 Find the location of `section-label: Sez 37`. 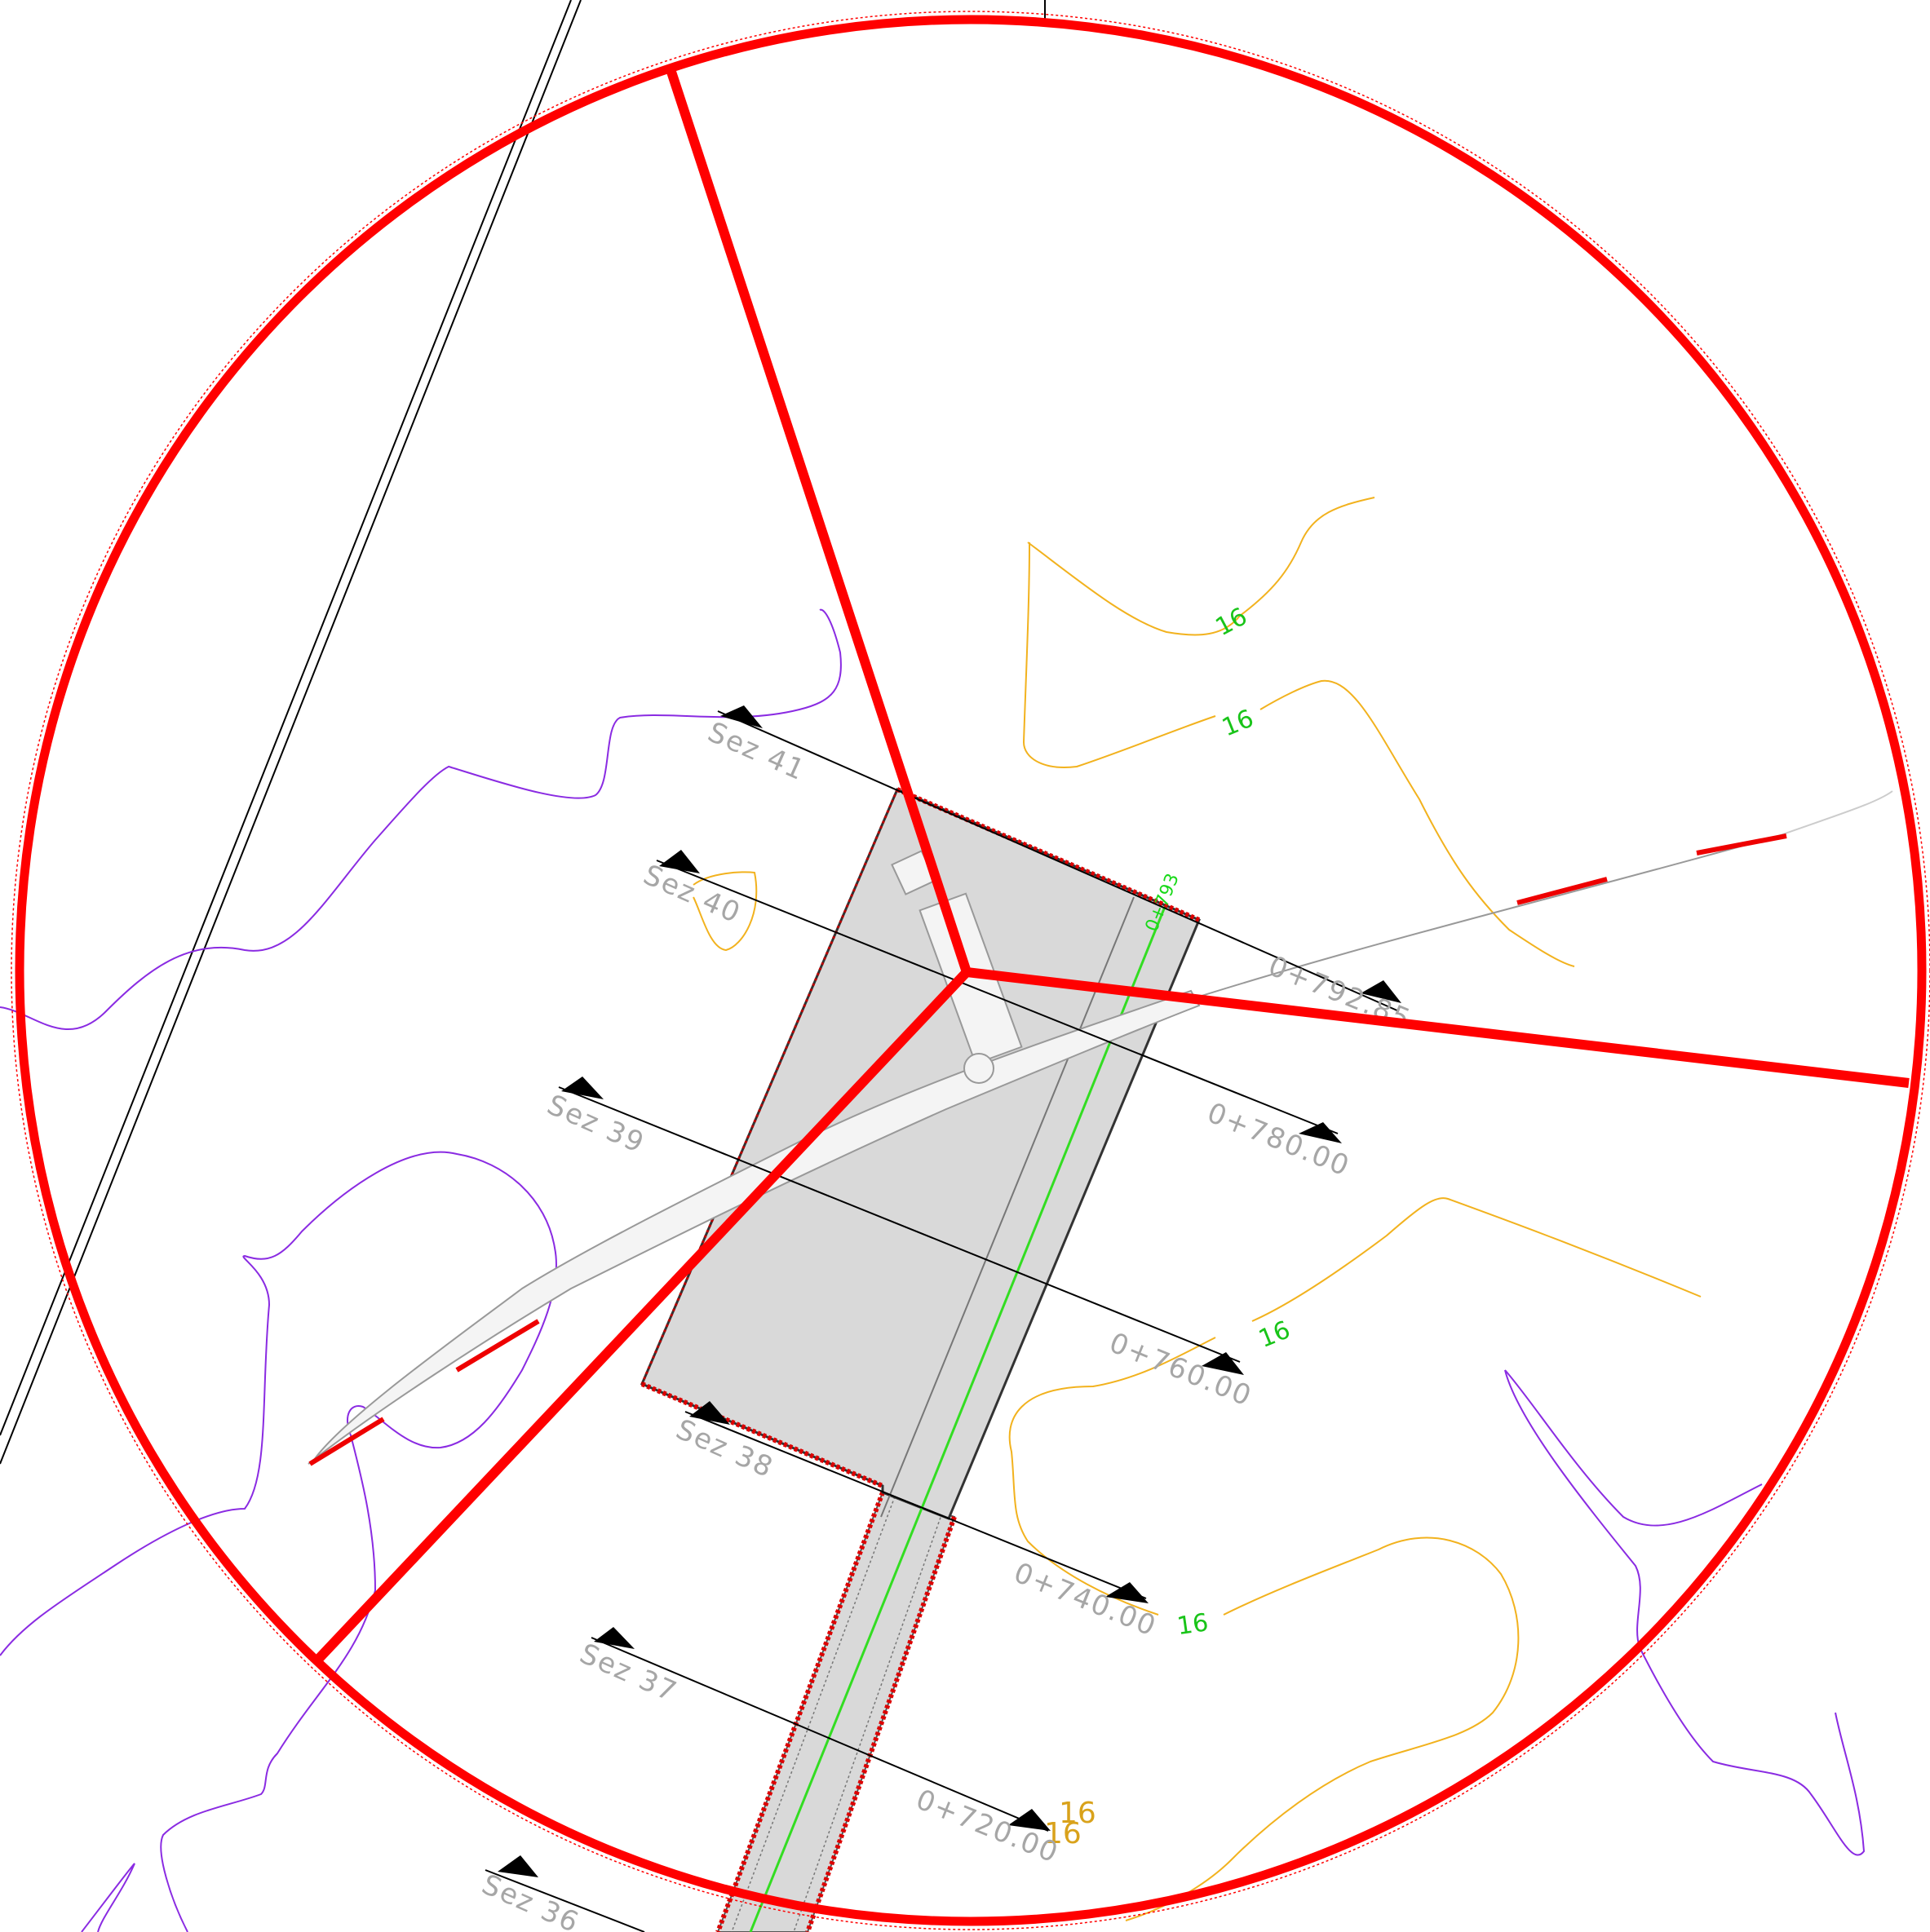

section-label: Sez 37 is located at coordinates (629, 1673).